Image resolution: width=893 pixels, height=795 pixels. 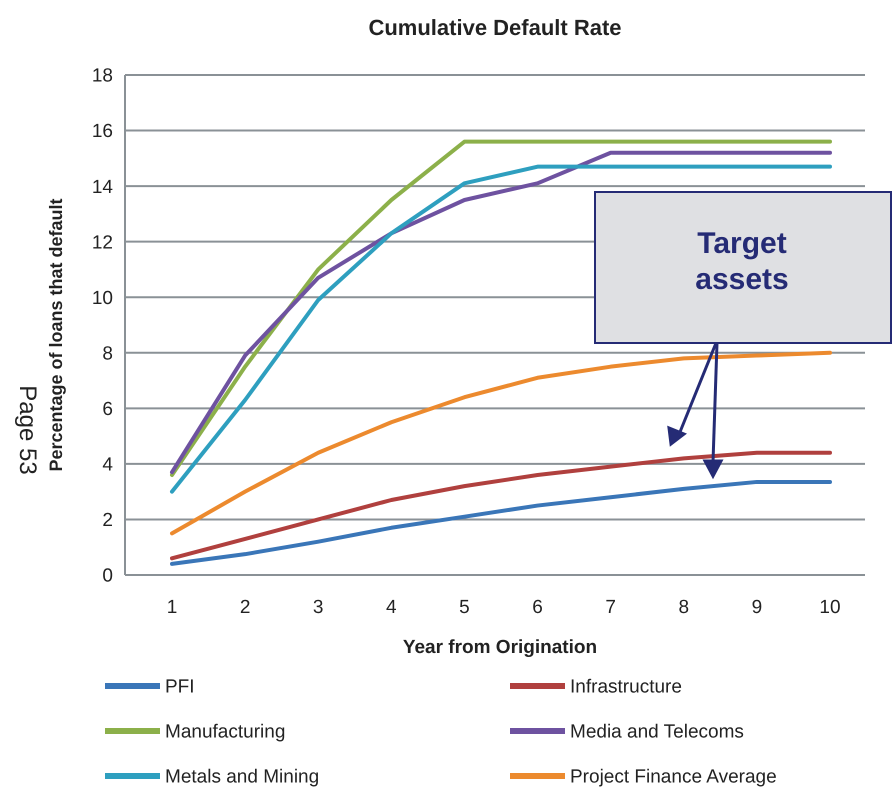 What do you see at coordinates (495, 27) in the screenshot?
I see `chart-title: Cumulative Default Rate` at bounding box center [495, 27].